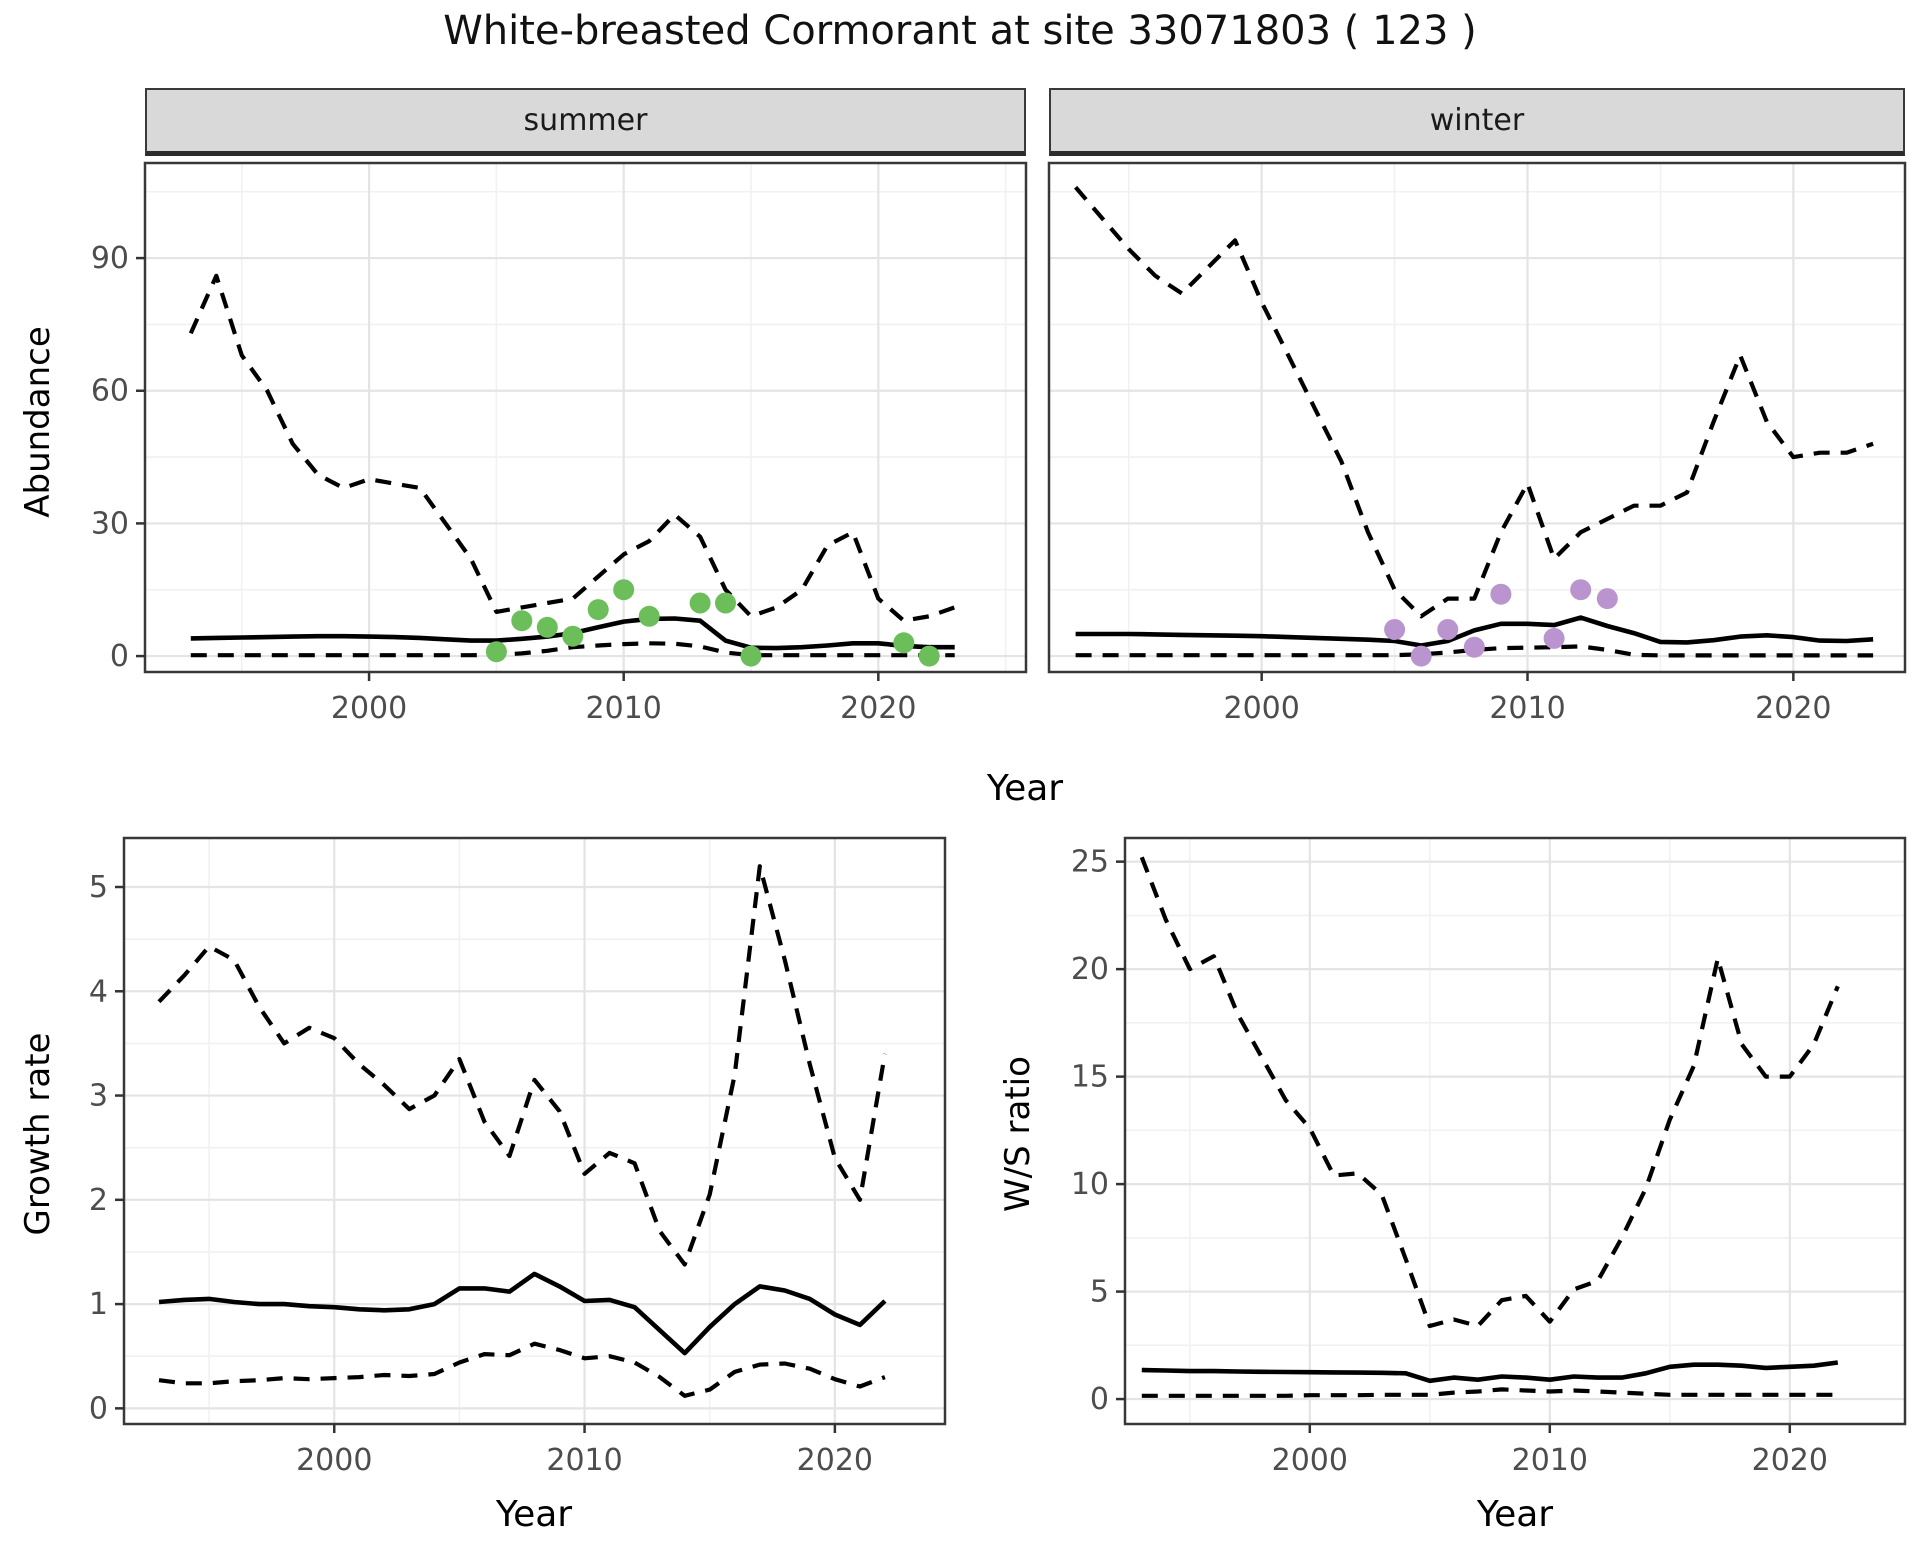  I want to click on y-tick-label: 1, so click(98, 1304).